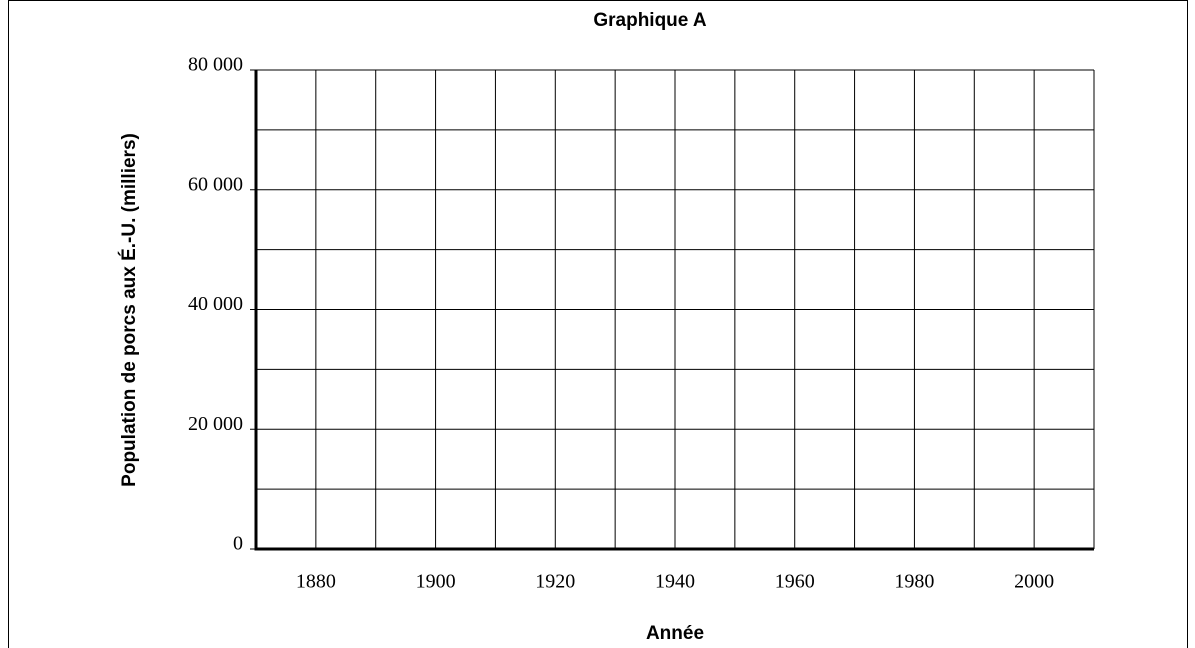  Describe the element at coordinates (316, 582) in the screenshot. I see `x-tick-label: 1880` at that location.